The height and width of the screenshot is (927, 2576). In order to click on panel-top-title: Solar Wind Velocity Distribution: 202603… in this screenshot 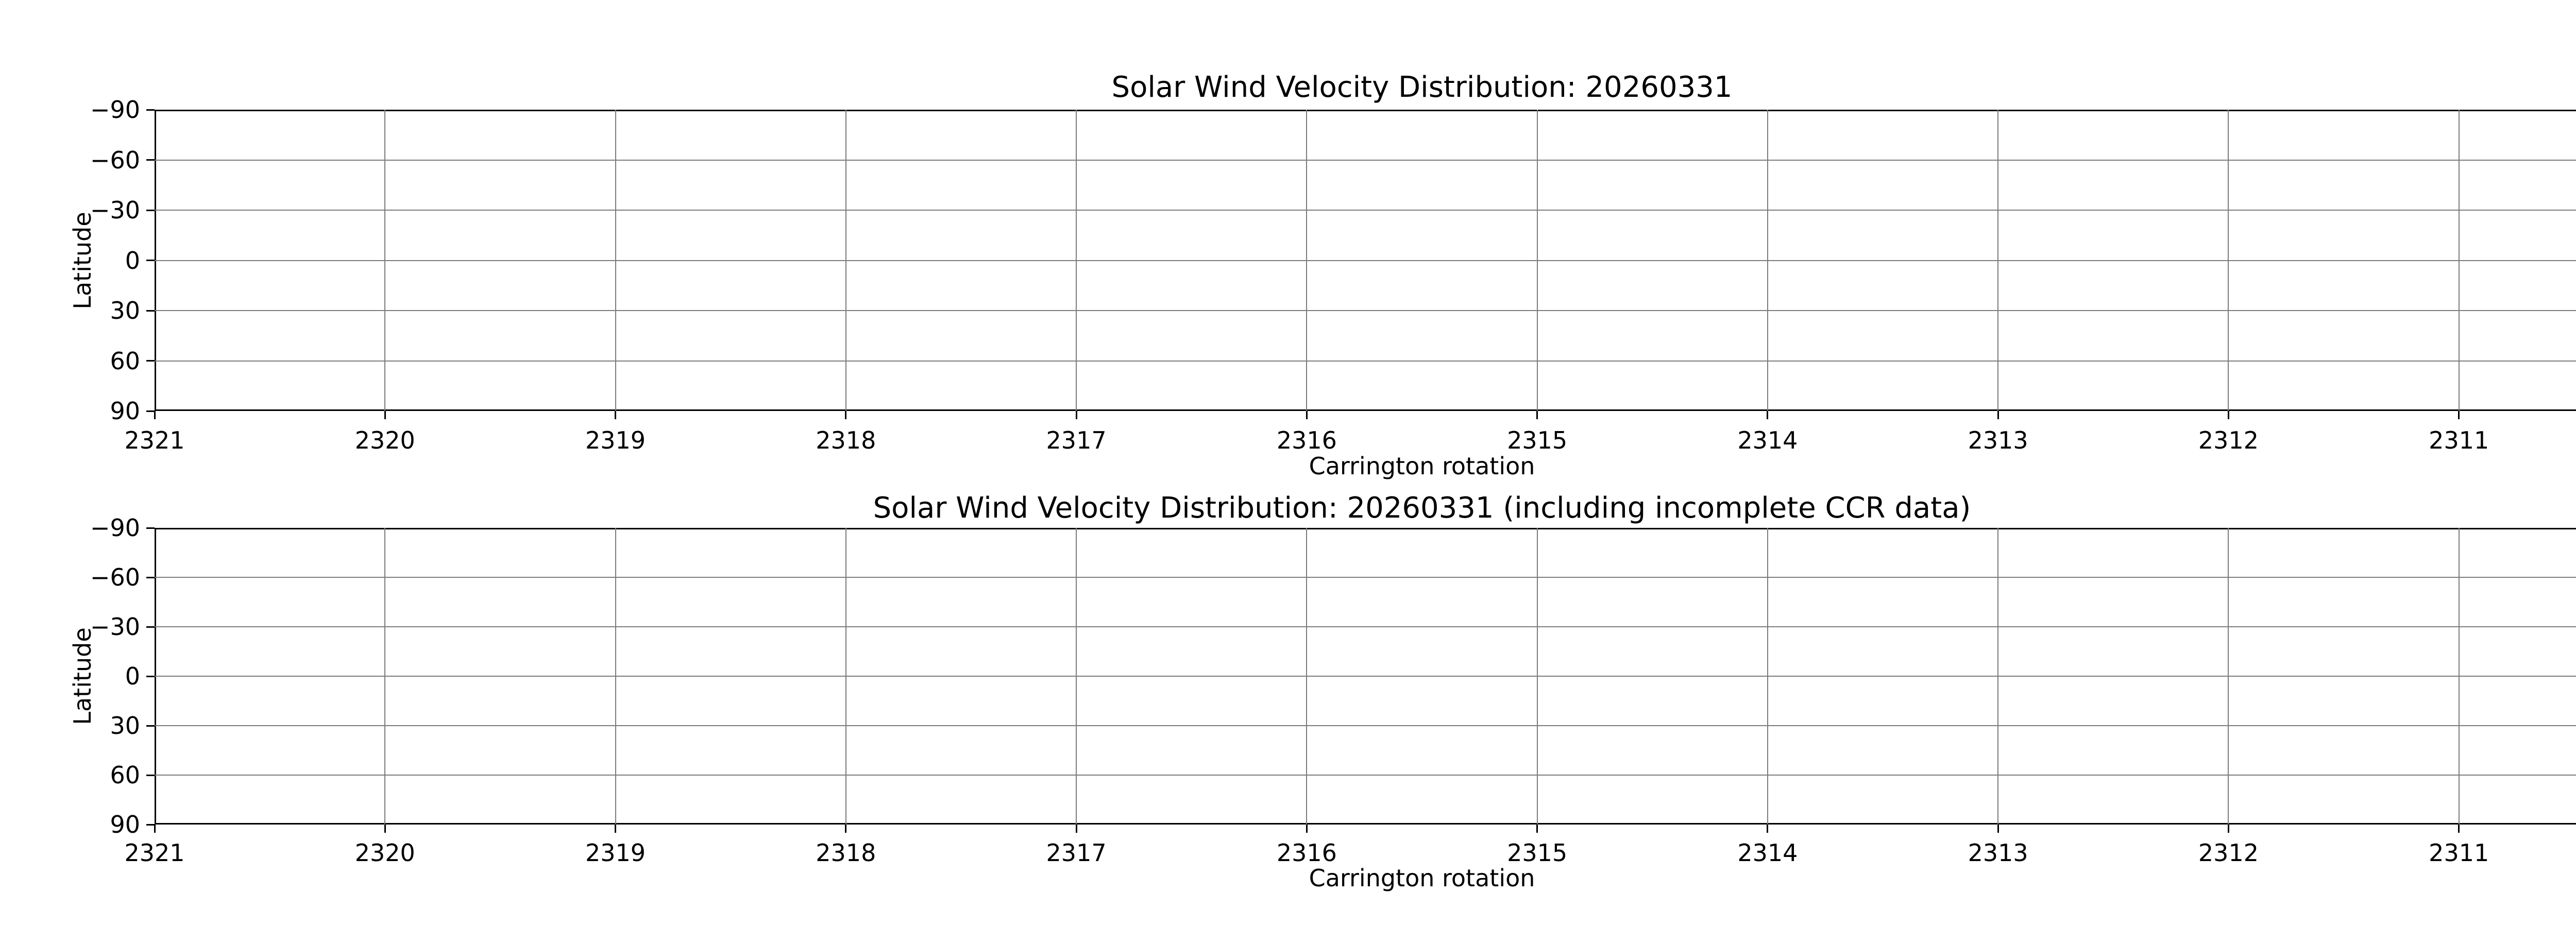, I will do `click(1422, 88)`.